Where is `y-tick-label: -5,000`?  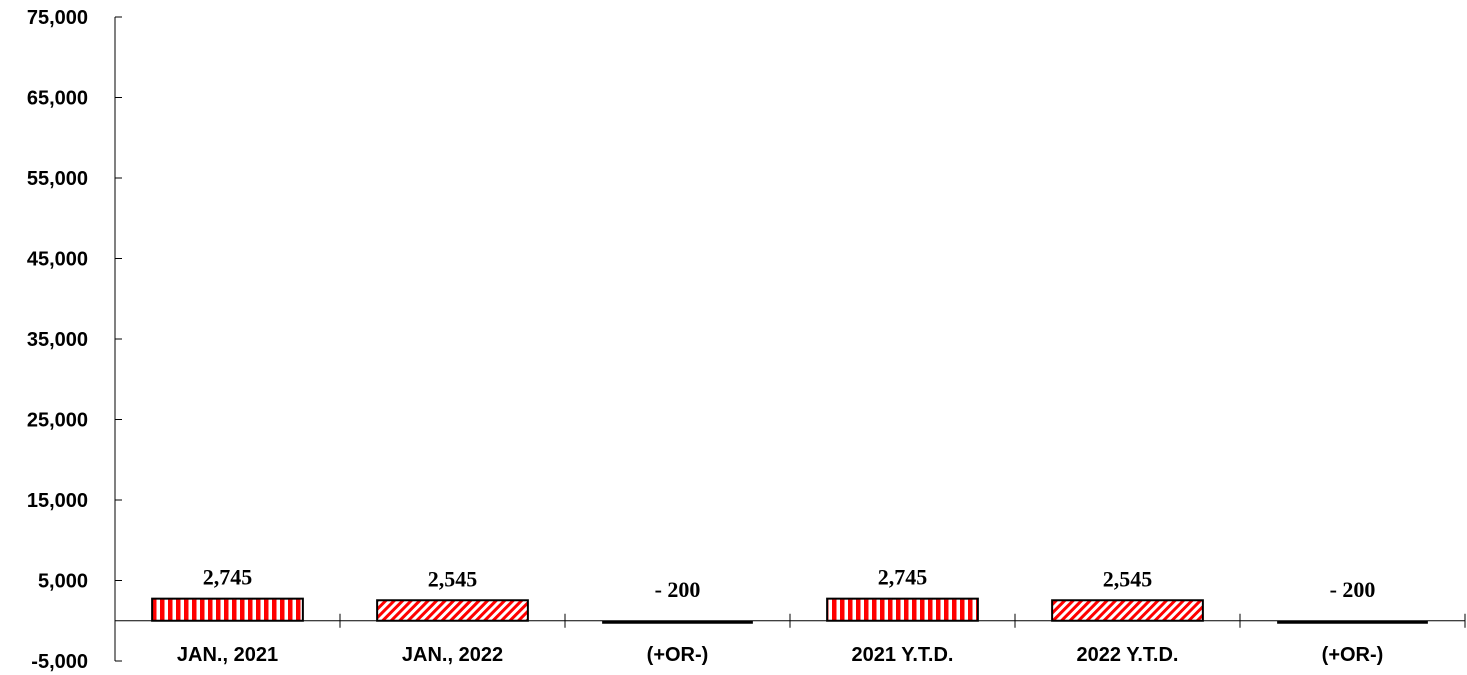
y-tick-label: -5,000 is located at coordinates (59, 662).